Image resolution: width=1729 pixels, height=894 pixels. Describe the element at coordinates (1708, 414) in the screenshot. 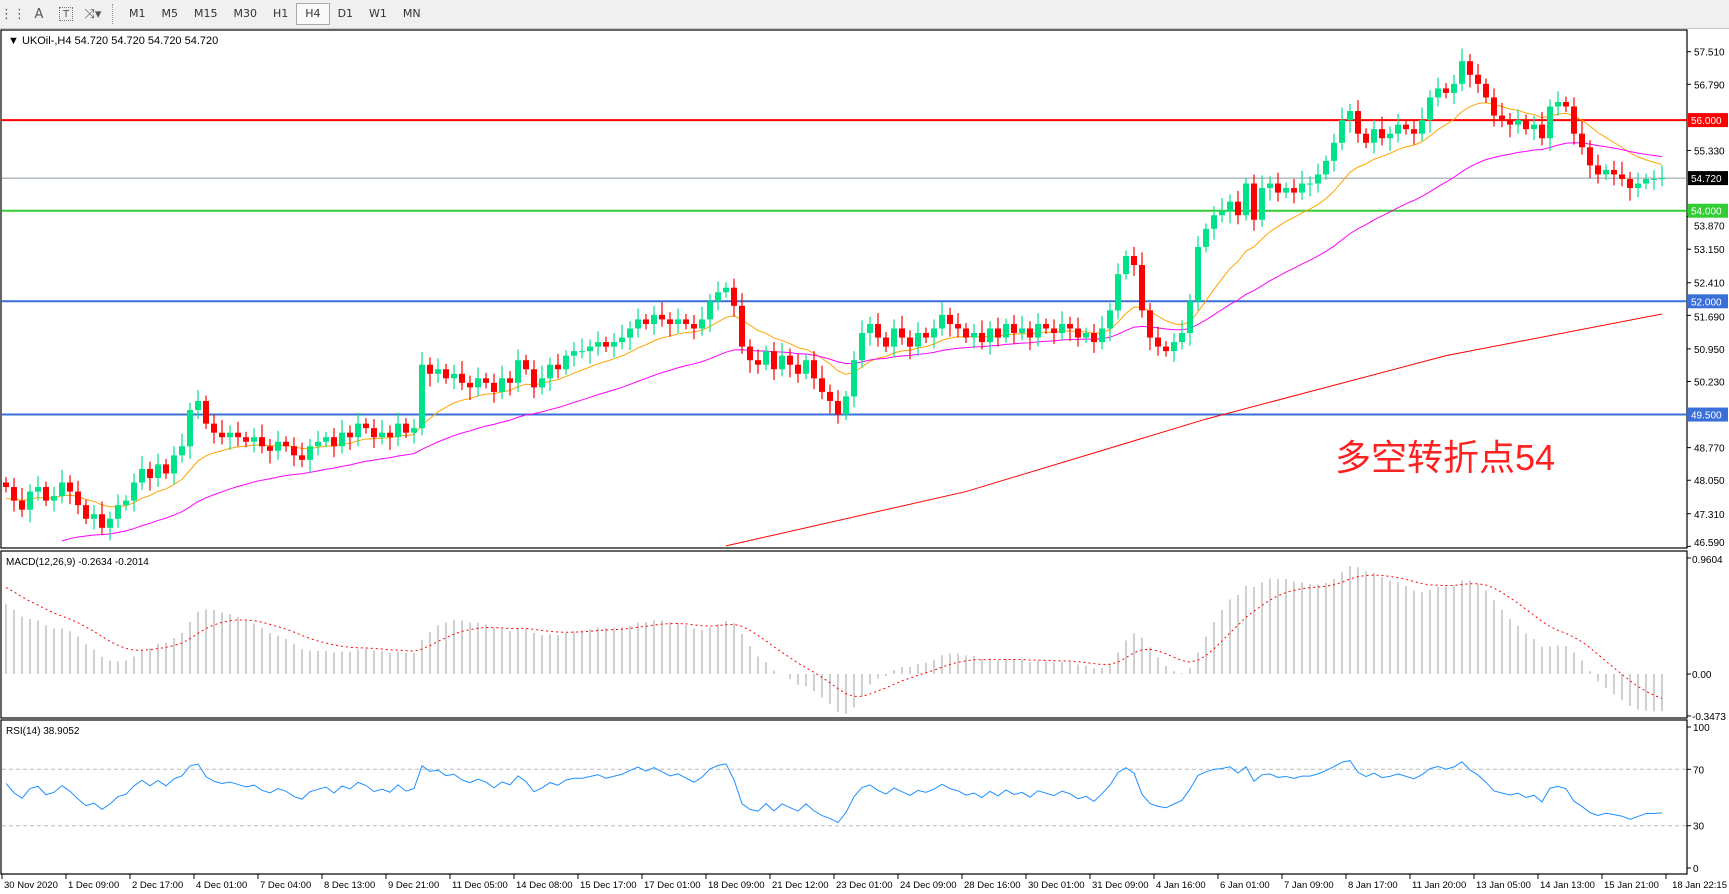

I see `level-badge-49.500` at that location.